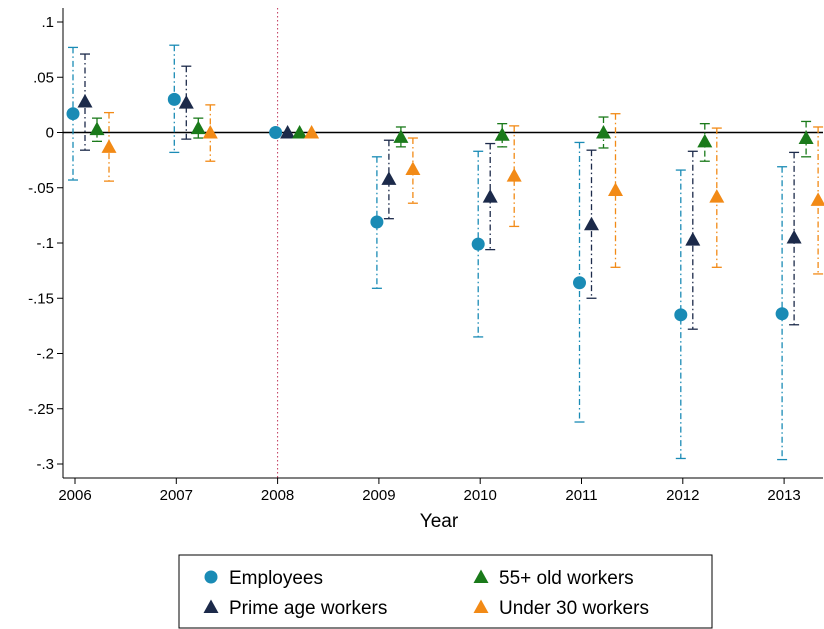 The height and width of the screenshot is (629, 824). I want to click on x-tick-label: 2009, so click(378, 495).